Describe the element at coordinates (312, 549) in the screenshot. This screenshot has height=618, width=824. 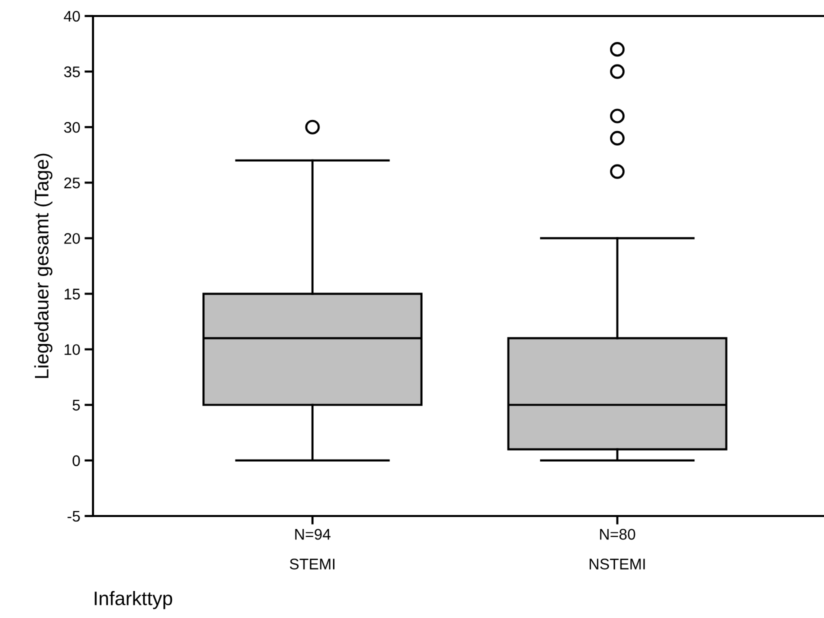
I see `category-label: N=94 STEMI` at that location.